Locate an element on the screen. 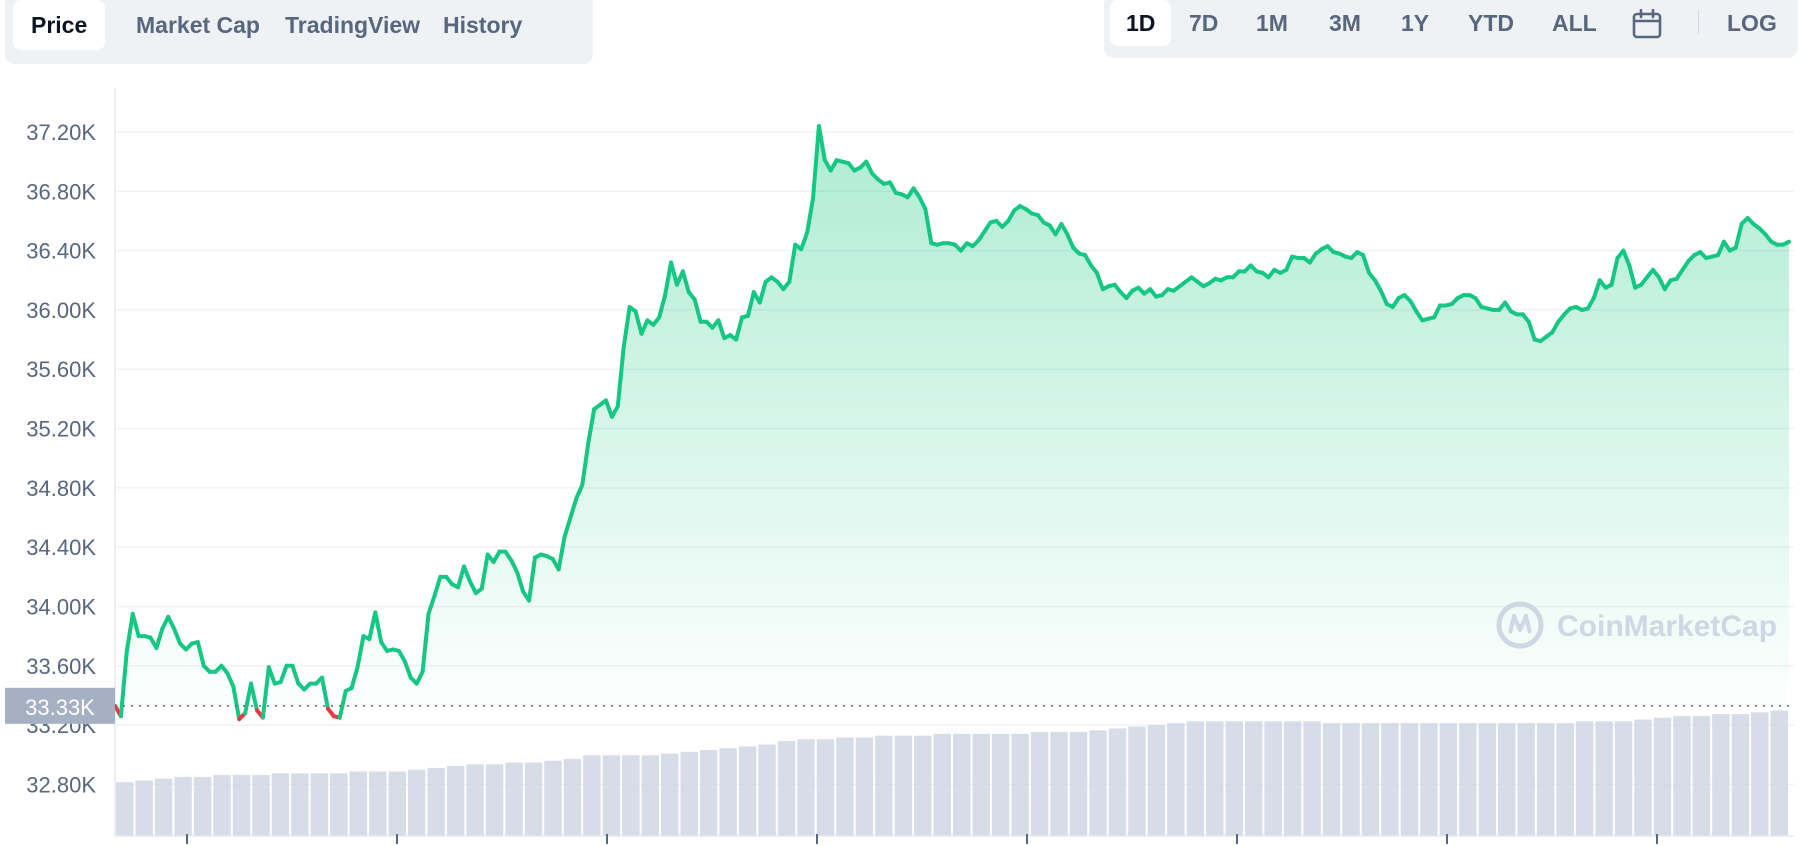 The width and height of the screenshot is (1804, 846). y-tick-label: 33.60K is located at coordinates (61, 666).